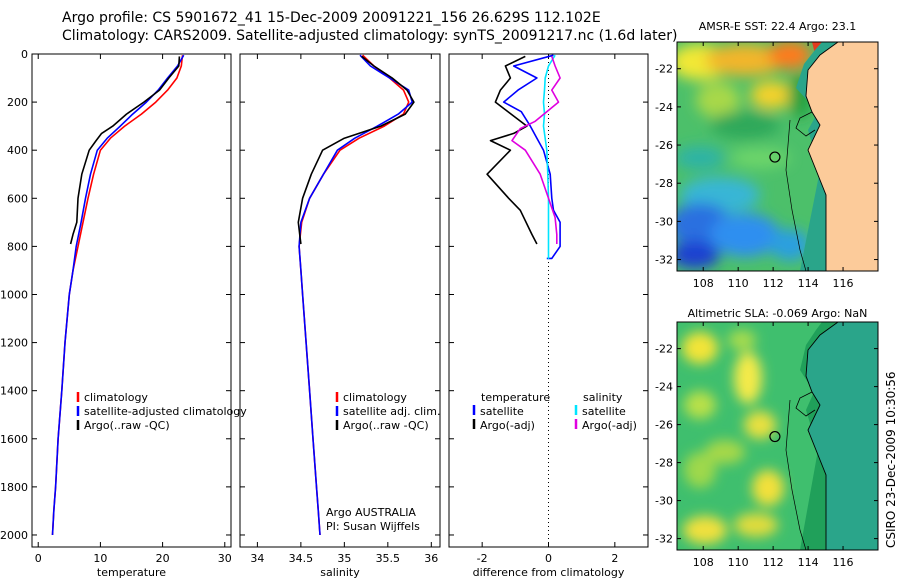 The height and width of the screenshot is (580, 900). Describe the element at coordinates (17, 150) in the screenshot. I see `y-tick-label: 400` at that location.